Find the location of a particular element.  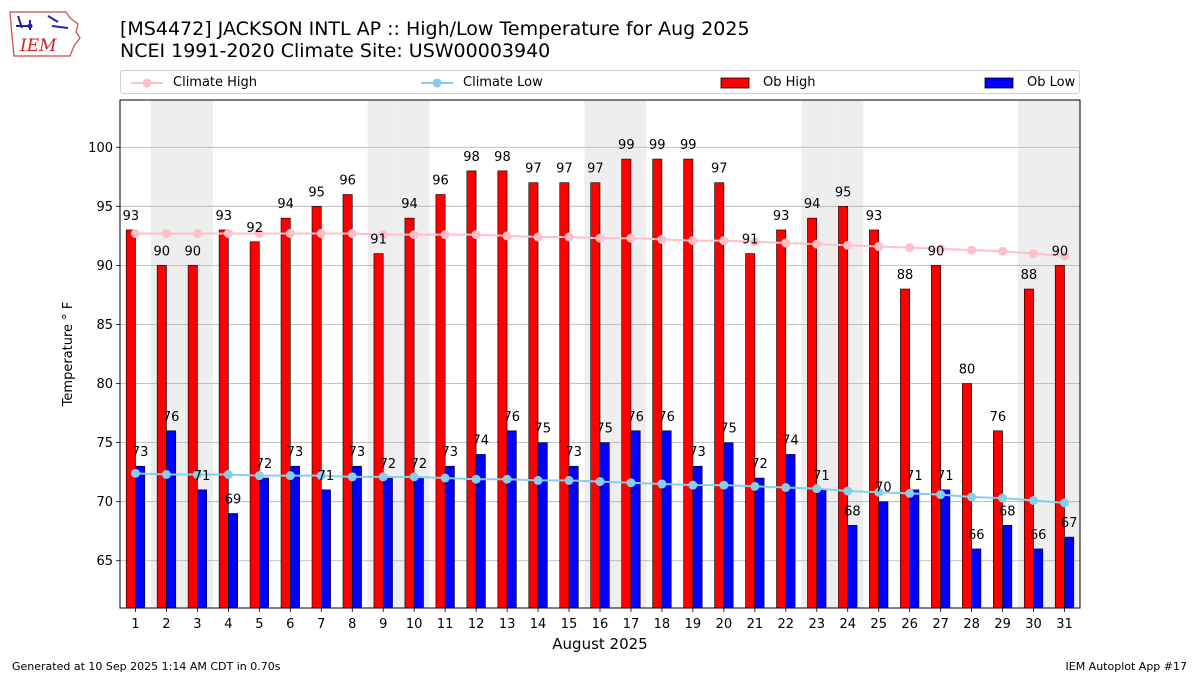

x-tick-label-30: 30 is located at coordinates (1033, 624).